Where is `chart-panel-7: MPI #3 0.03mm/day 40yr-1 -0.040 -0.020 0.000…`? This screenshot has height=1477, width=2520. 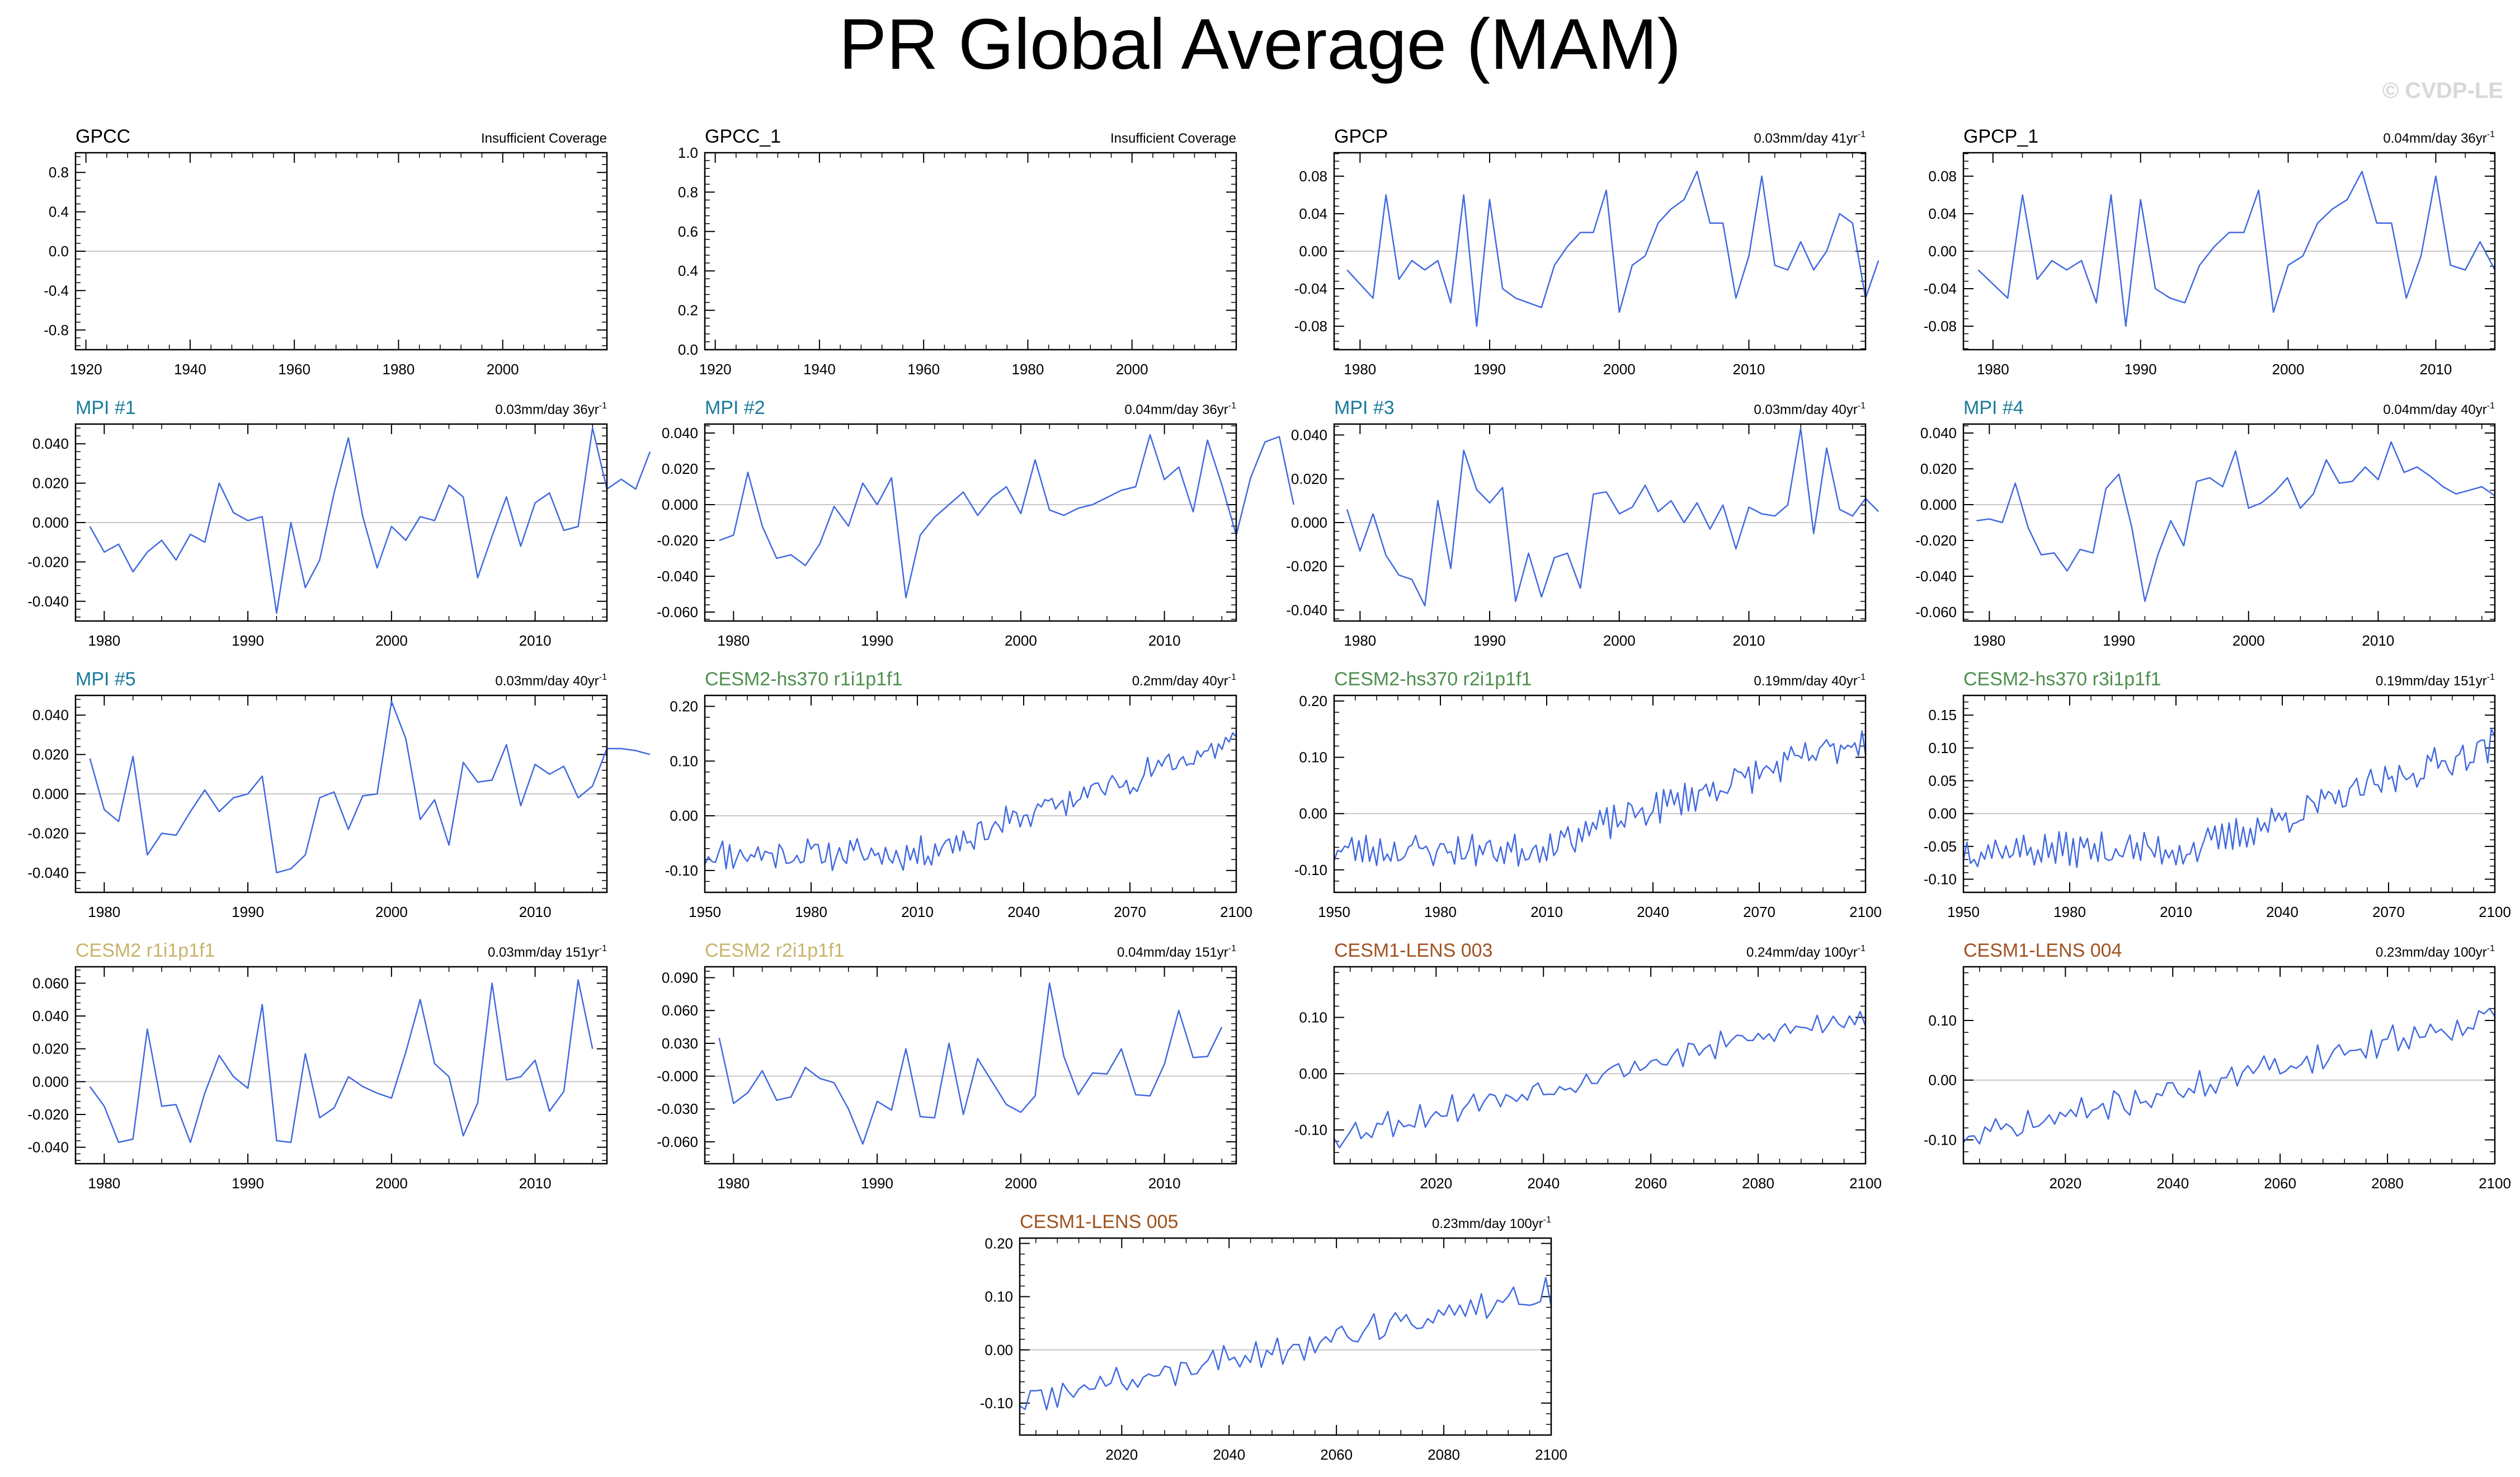
chart-panel-7: MPI #3 0.03mm/day 40yr-1 -0.040 -0.020 0.000… is located at coordinates (1583, 523).